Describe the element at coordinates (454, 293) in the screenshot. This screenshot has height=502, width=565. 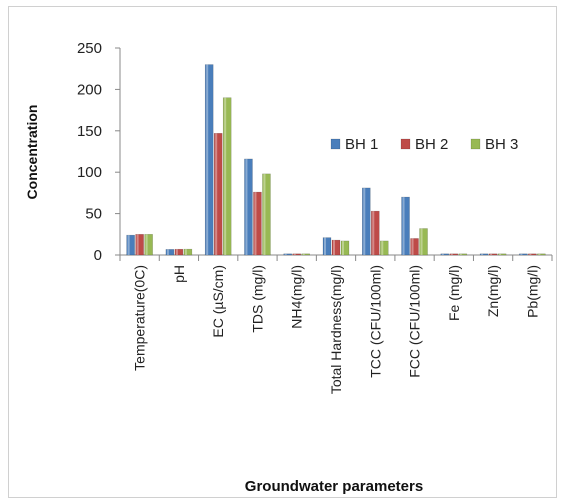
I see `x-tick-label: Fe (mg/l)` at that location.